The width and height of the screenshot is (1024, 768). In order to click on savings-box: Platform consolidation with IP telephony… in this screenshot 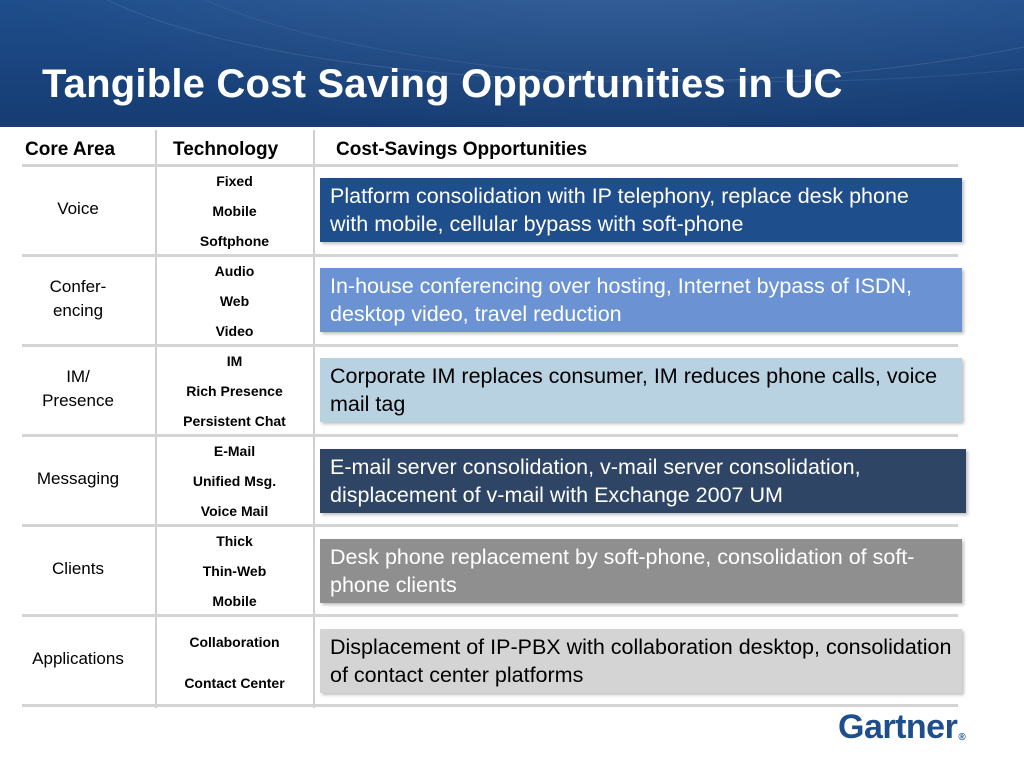, I will do `click(641, 210)`.